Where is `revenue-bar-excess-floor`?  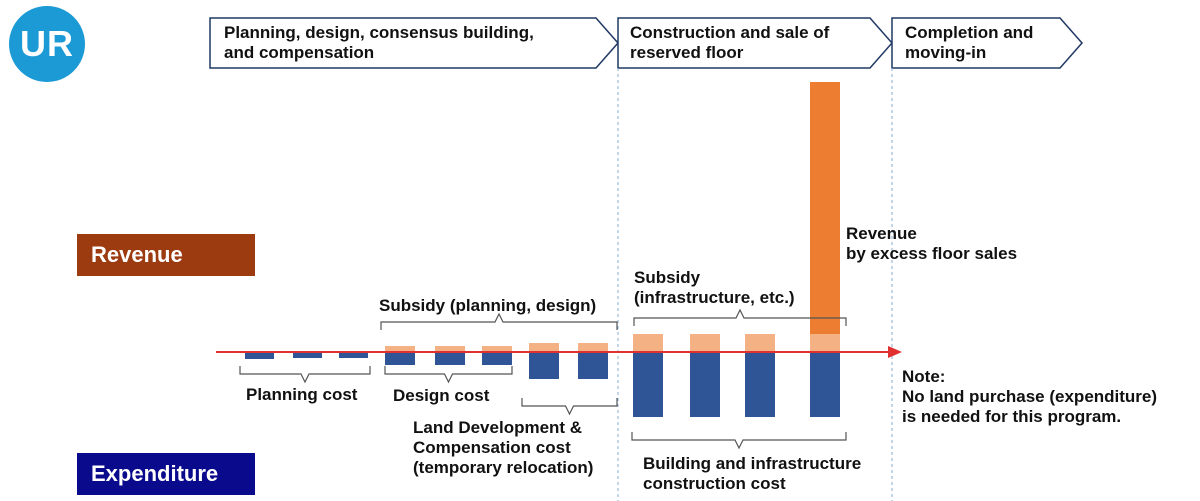 revenue-bar-excess-floor is located at coordinates (825, 208).